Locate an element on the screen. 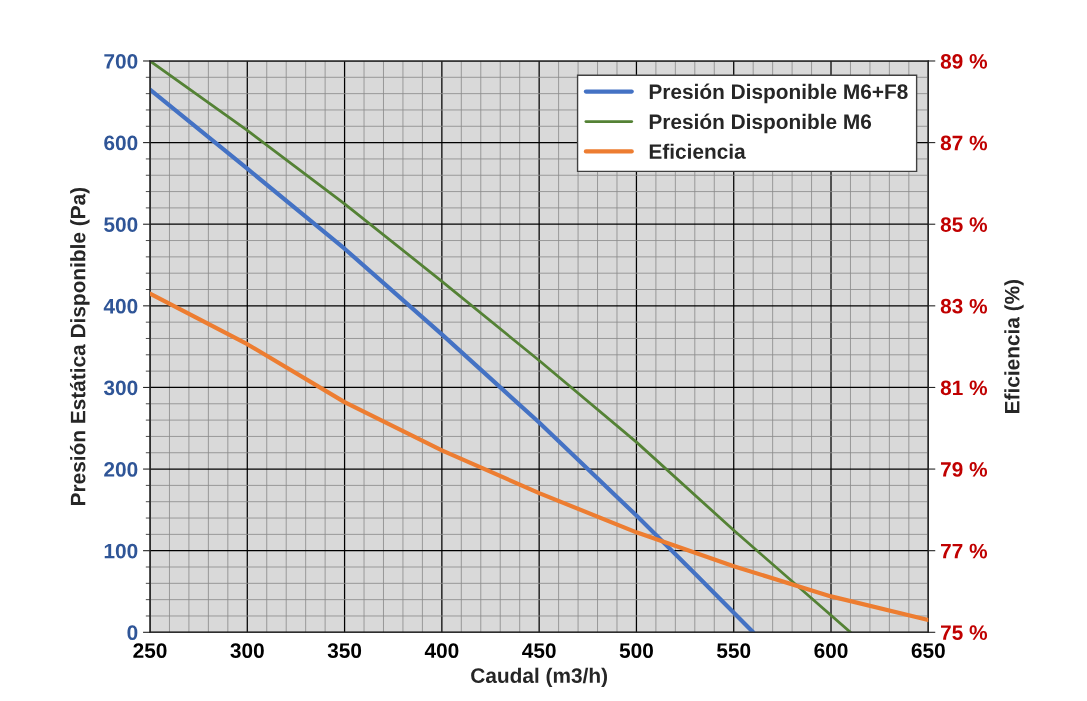 This screenshot has height=701, width=1087. x-tick-label: 550 is located at coordinates (733, 651).